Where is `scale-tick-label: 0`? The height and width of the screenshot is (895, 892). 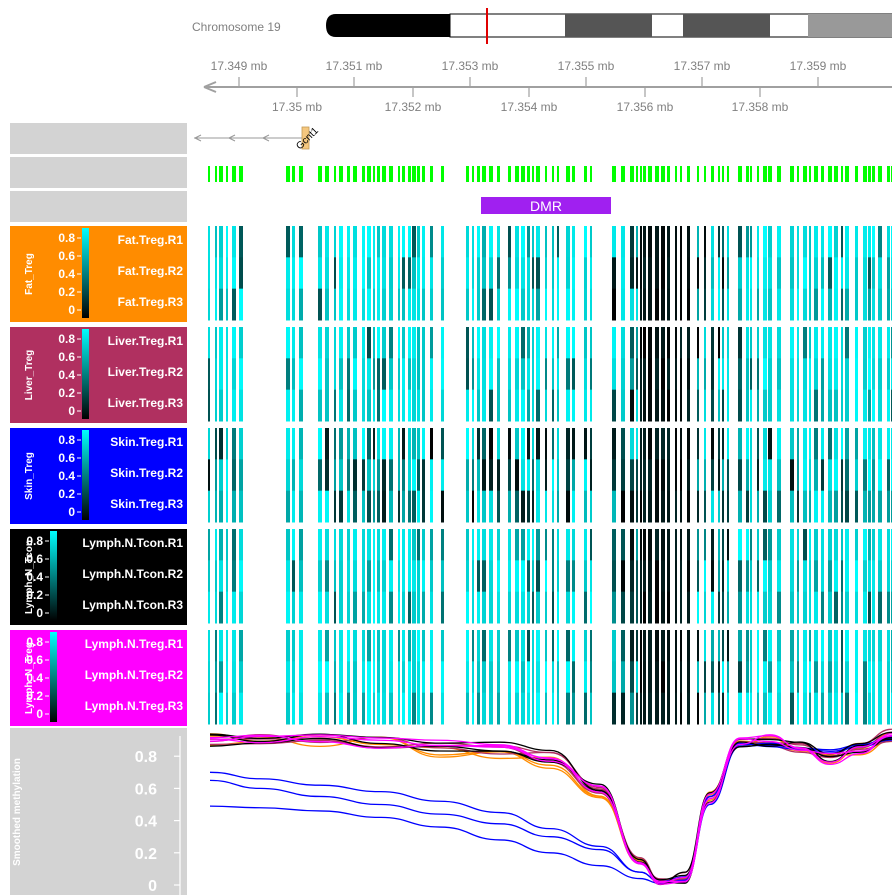
scale-tick-label: 0 is located at coordinates (71, 310).